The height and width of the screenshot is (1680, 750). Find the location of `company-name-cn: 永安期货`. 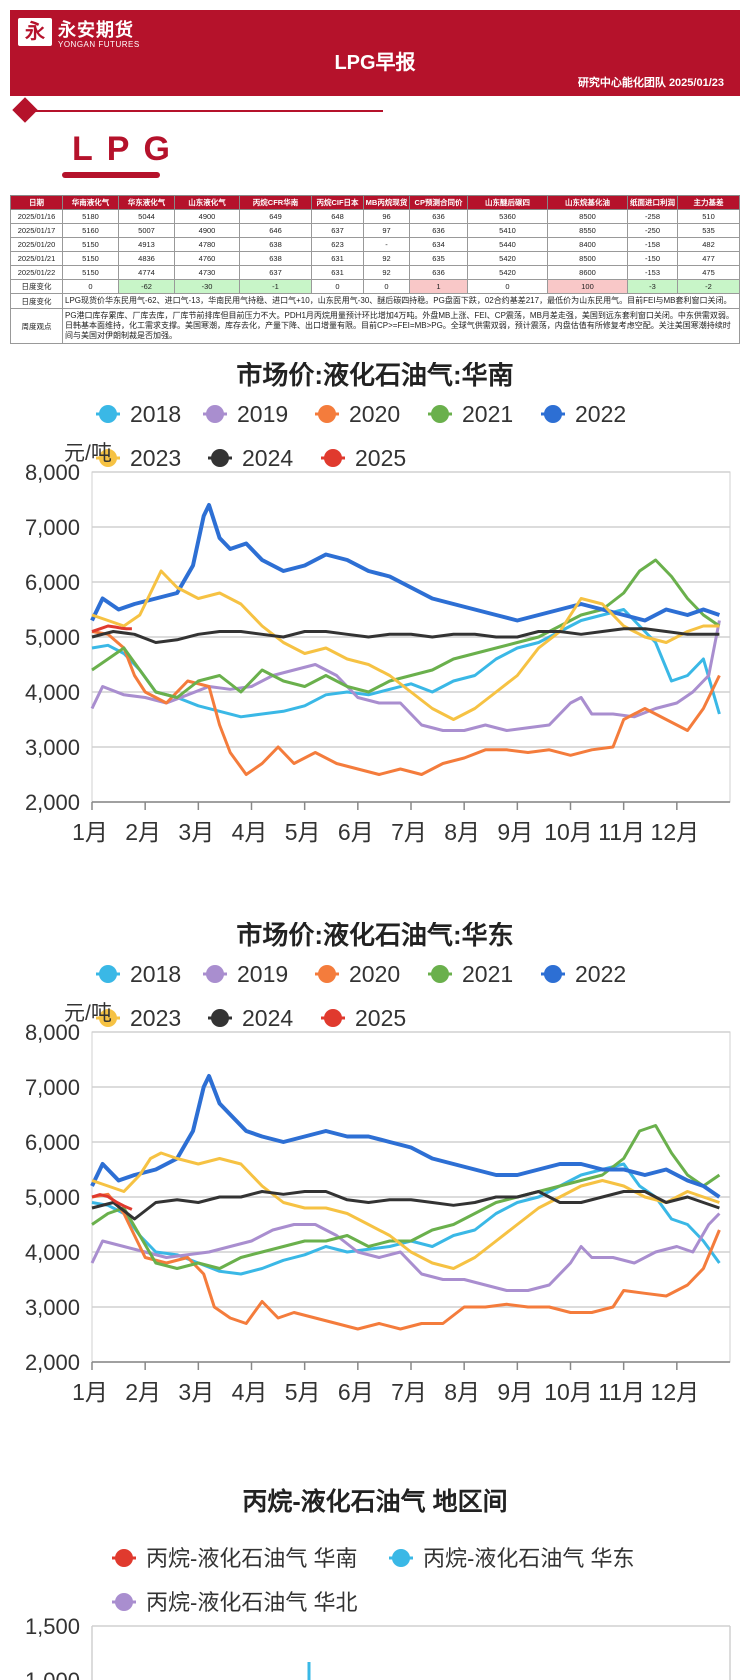

company-name-cn: 永安期货 is located at coordinates (96, 30).